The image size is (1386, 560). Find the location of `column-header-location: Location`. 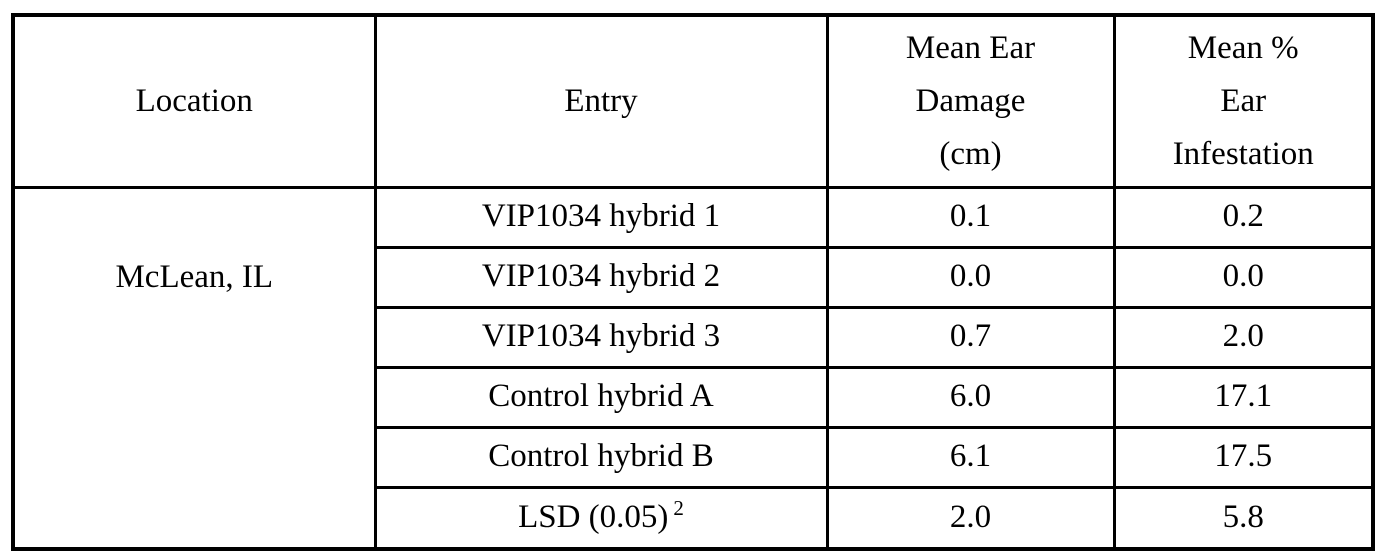

column-header-location: Location is located at coordinates (194, 101).